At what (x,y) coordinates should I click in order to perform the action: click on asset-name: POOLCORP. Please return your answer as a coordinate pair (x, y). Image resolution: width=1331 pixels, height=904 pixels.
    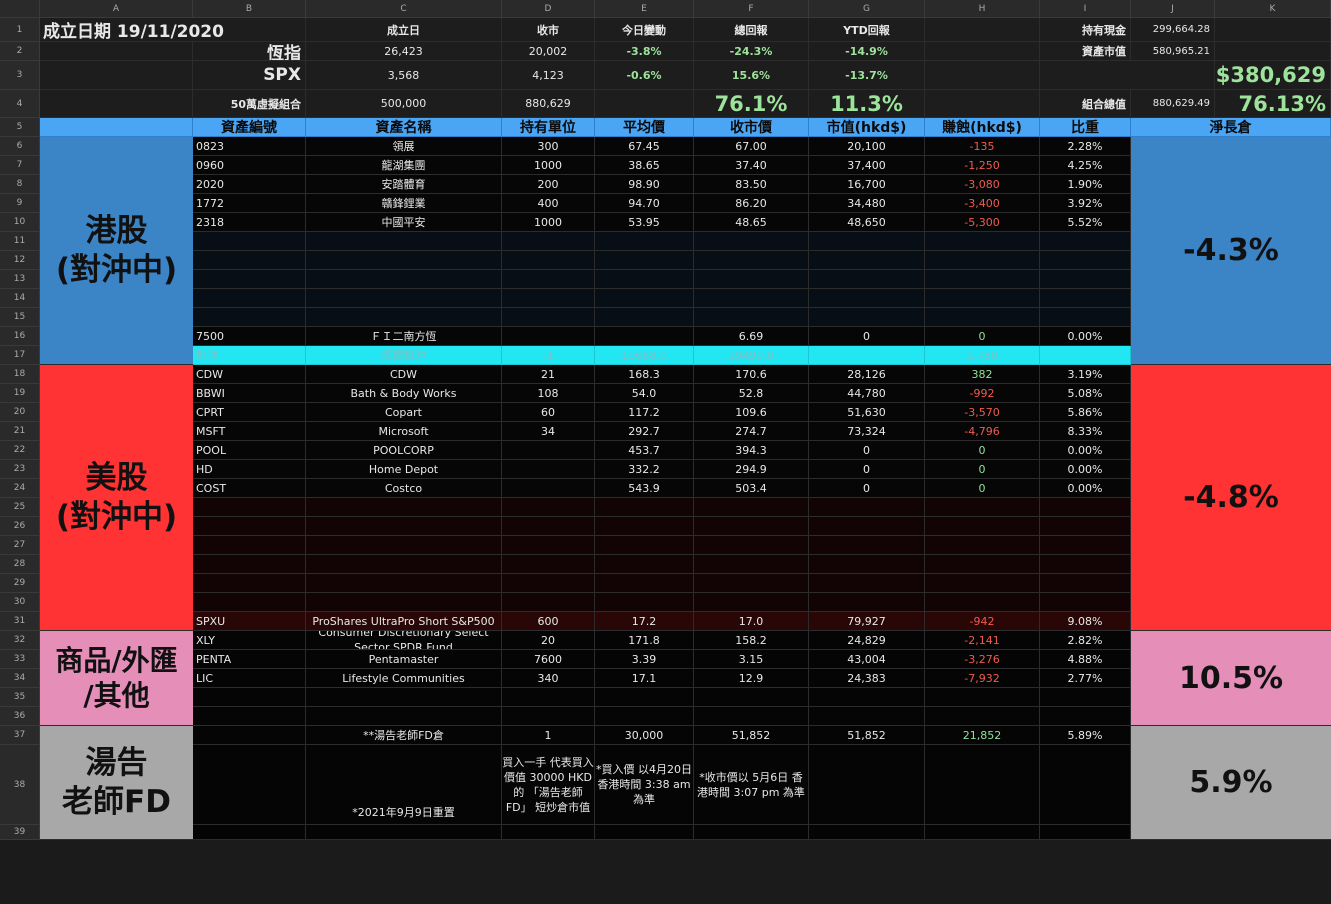
    Looking at the image, I should click on (404, 450).